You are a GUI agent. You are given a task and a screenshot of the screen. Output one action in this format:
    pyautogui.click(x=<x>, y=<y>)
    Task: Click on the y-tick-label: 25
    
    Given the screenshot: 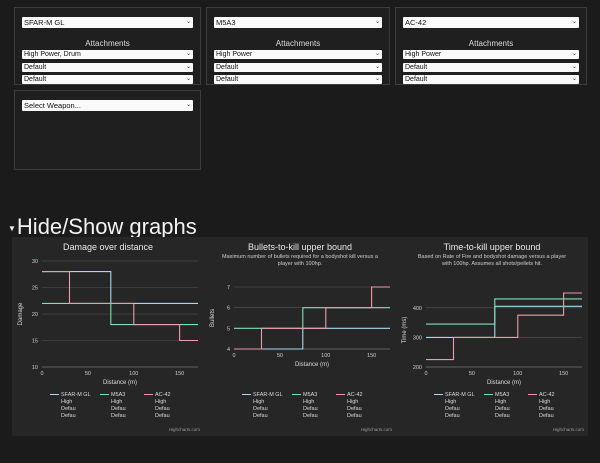 What is the action you would take?
    pyautogui.click(x=35, y=289)
    